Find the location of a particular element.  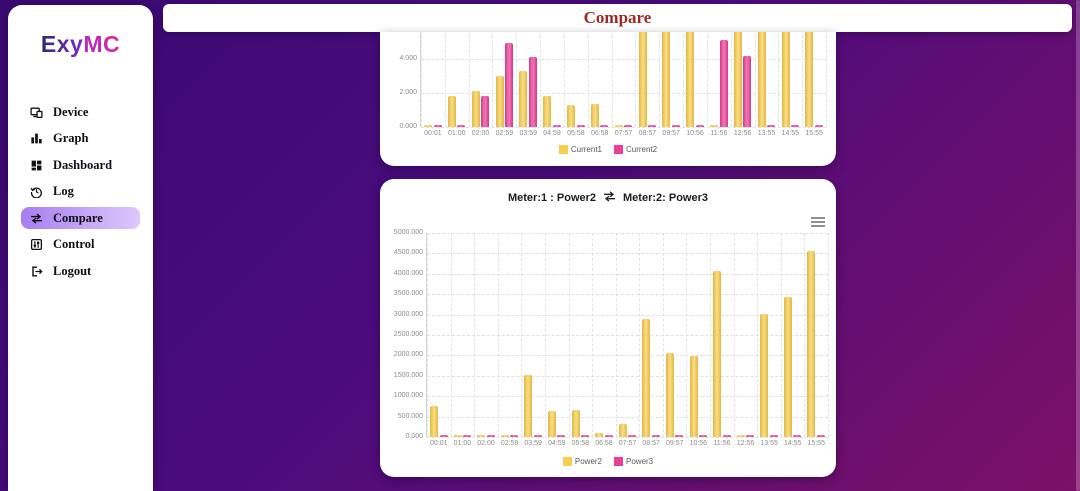

sidebar-item-control: Control is located at coordinates (80, 245).